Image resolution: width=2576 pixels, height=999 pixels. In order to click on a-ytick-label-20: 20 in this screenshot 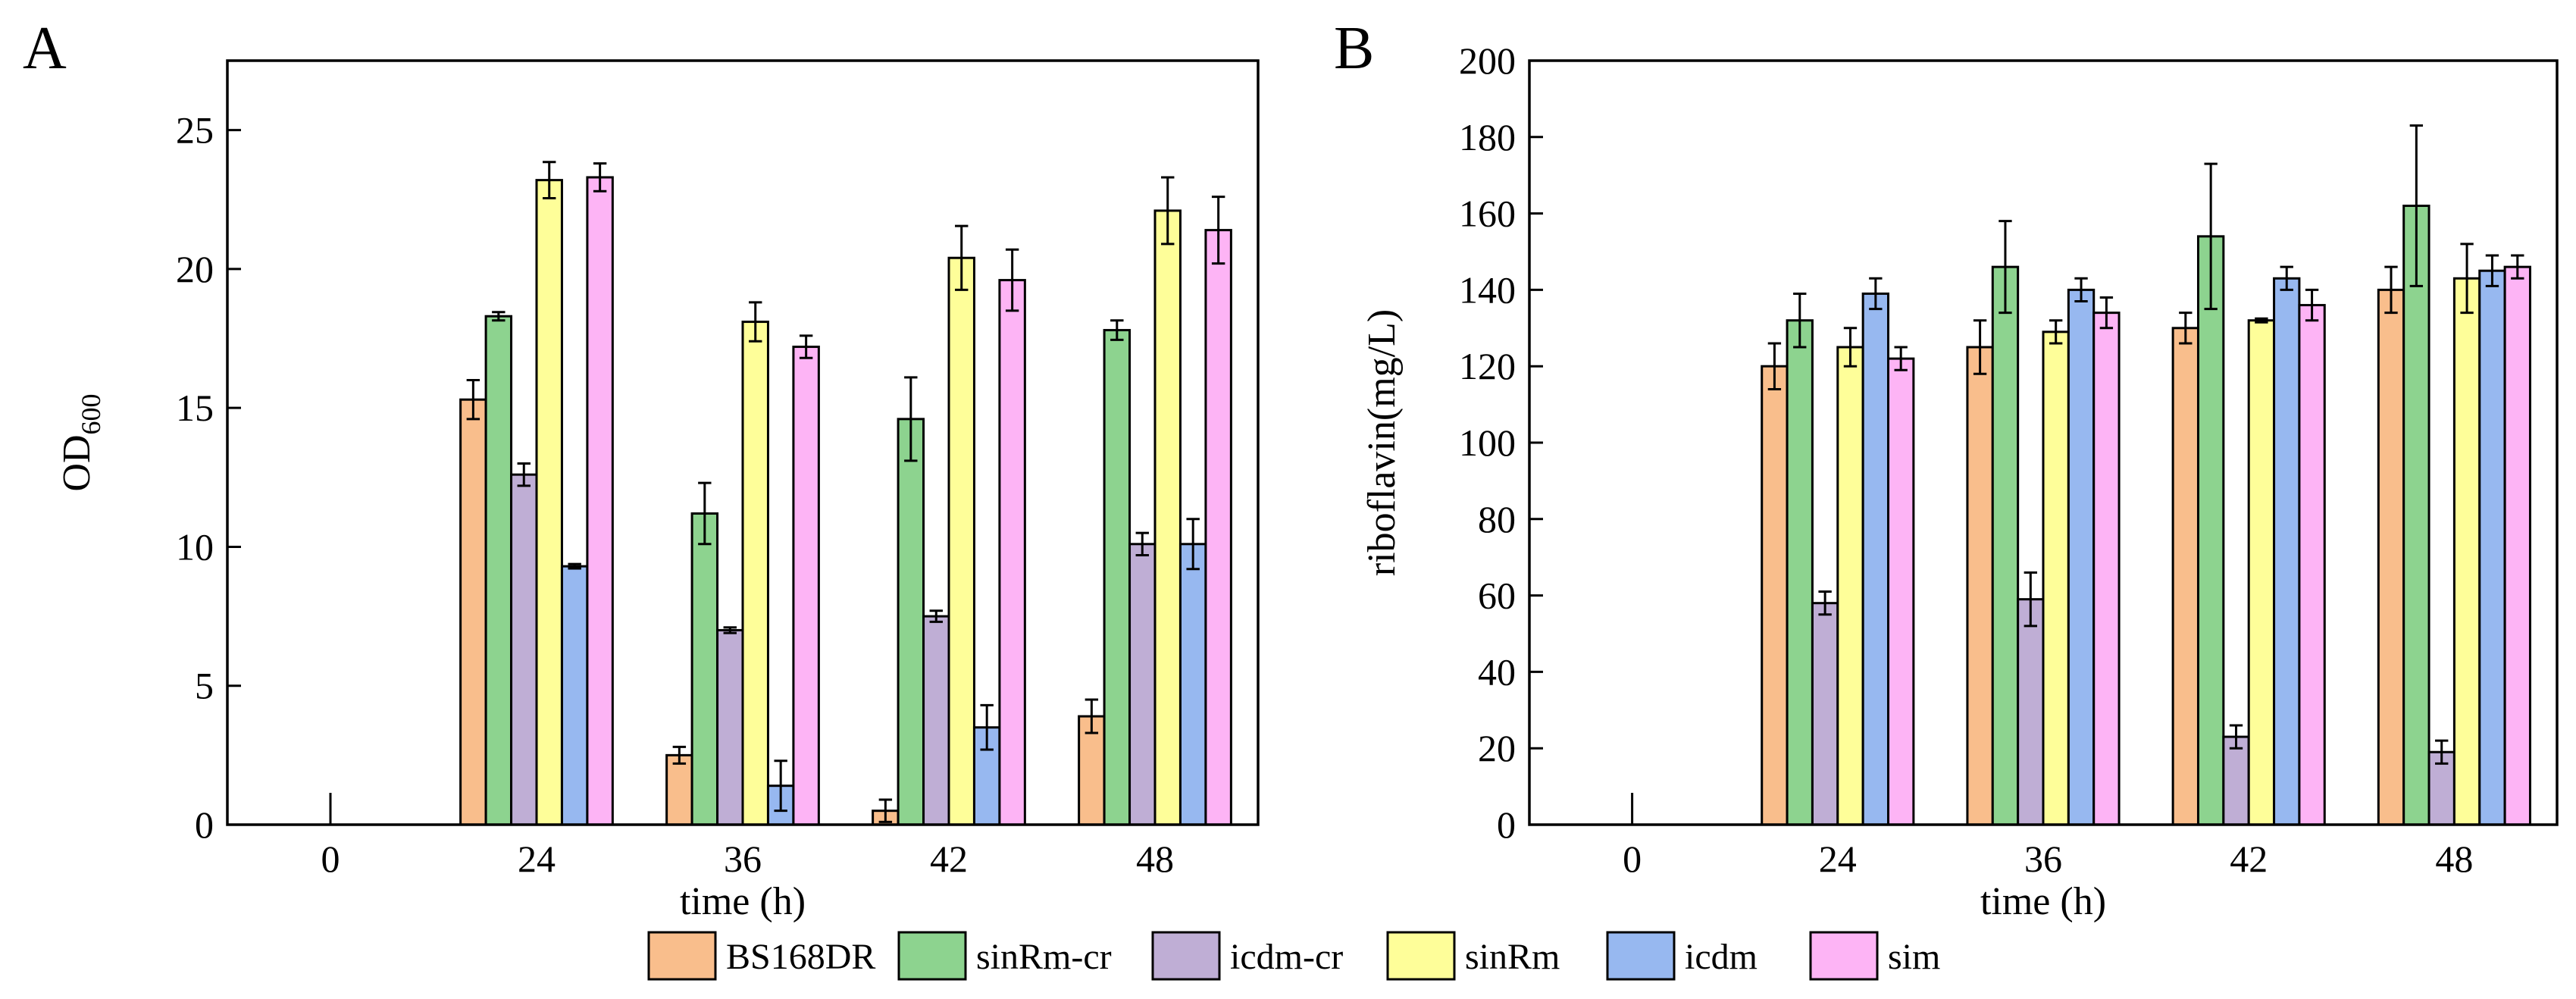, I will do `click(195, 269)`.